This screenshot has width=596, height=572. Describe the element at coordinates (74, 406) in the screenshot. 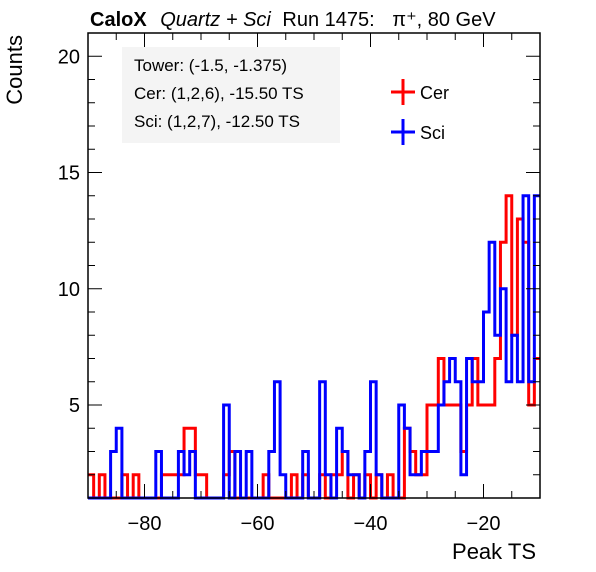

I see `y-tick-label: 5` at that location.